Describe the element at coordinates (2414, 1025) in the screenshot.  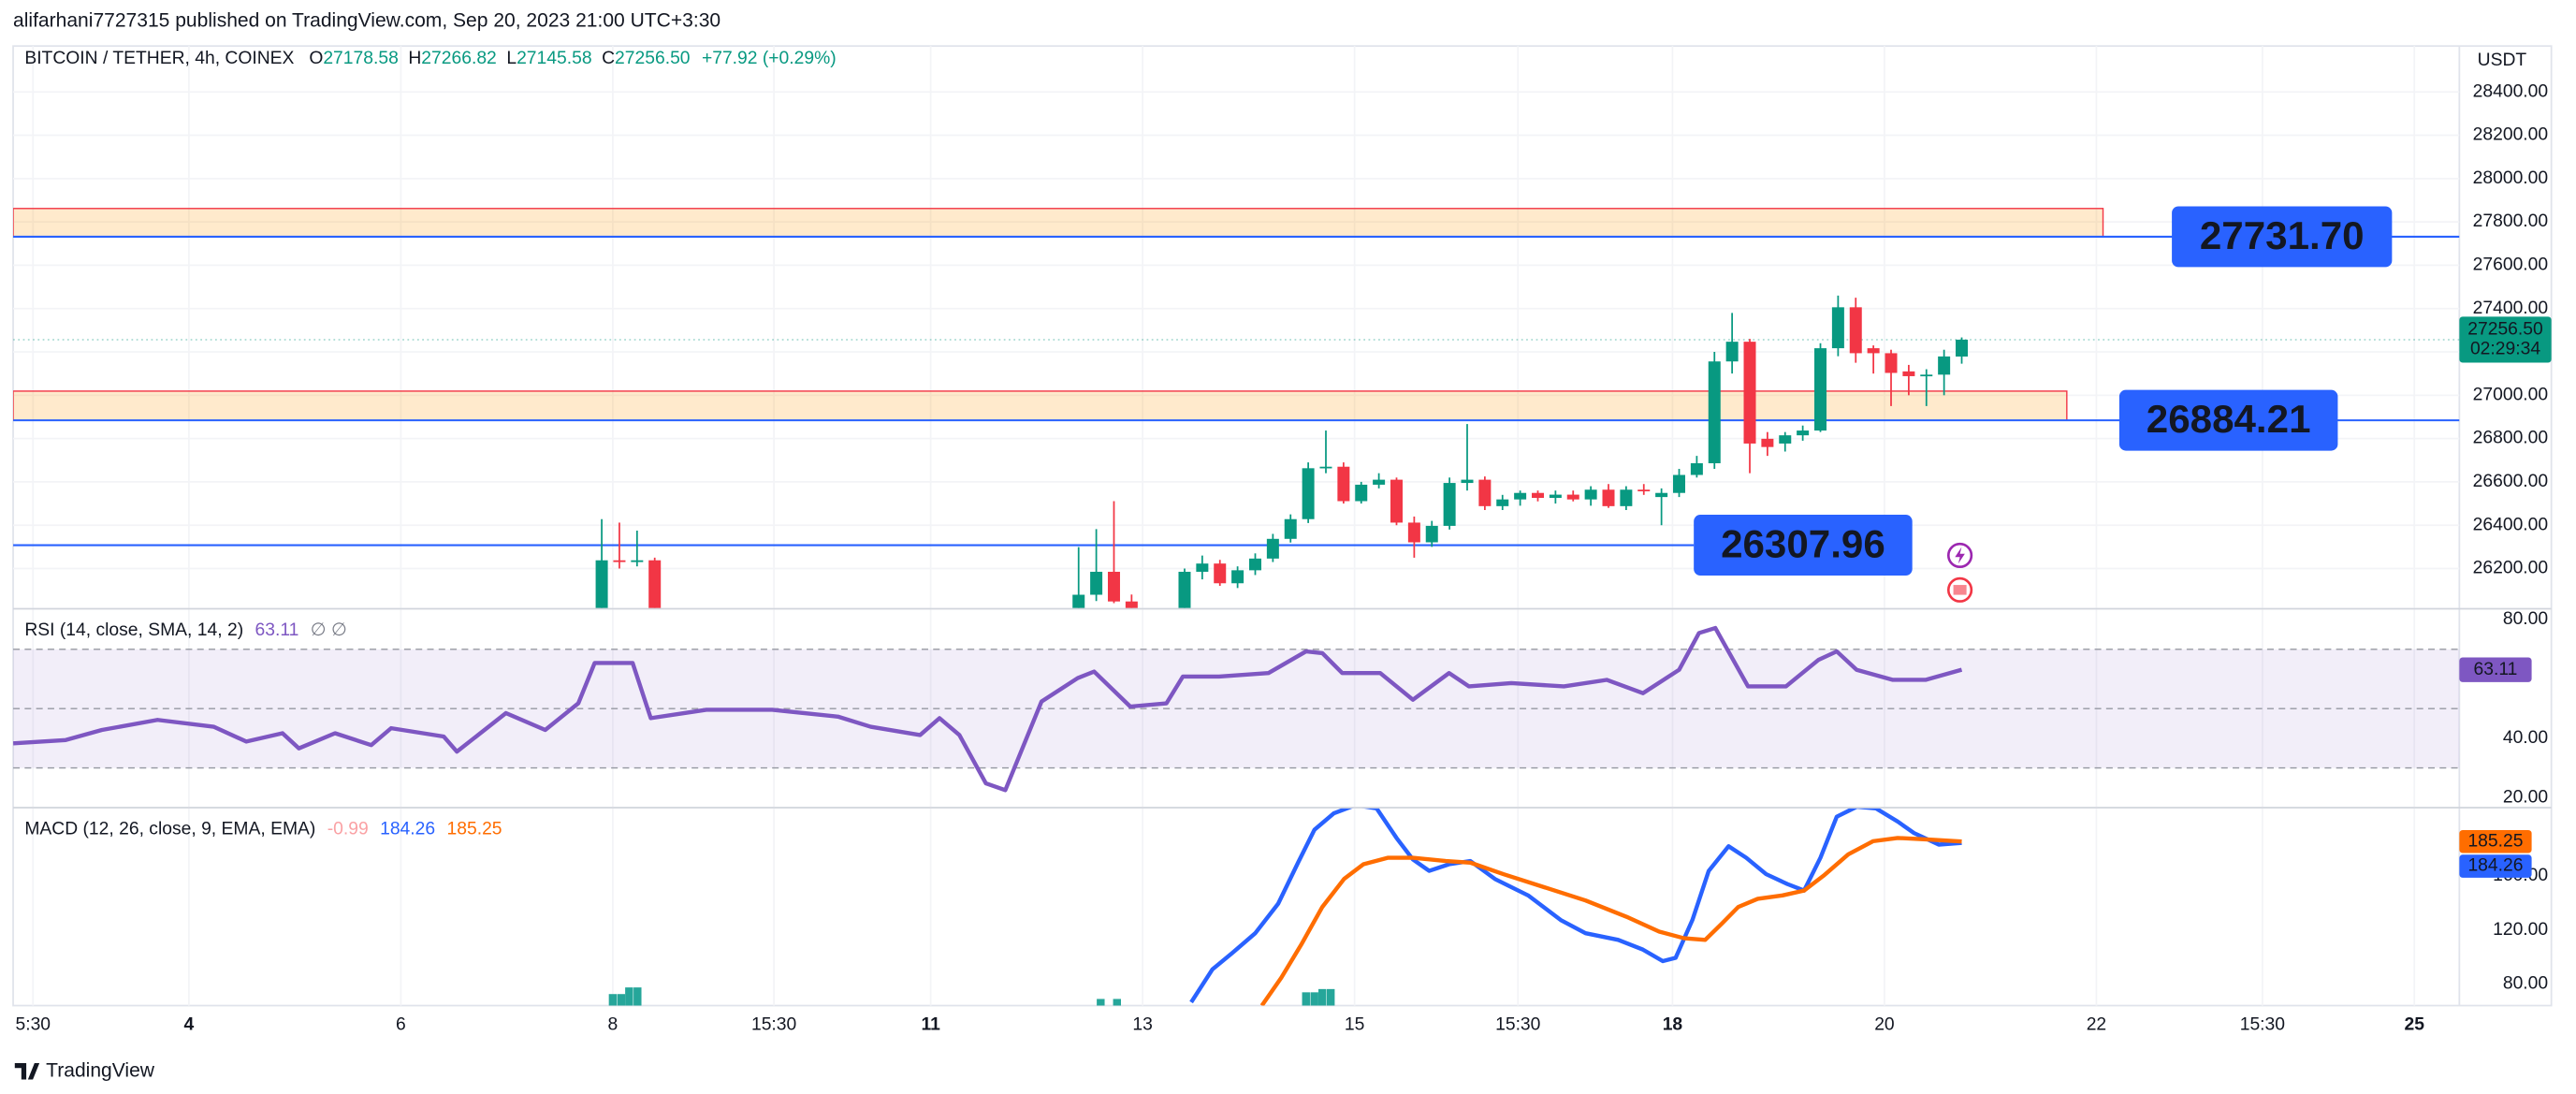
I see `x-tick-label: 25` at that location.